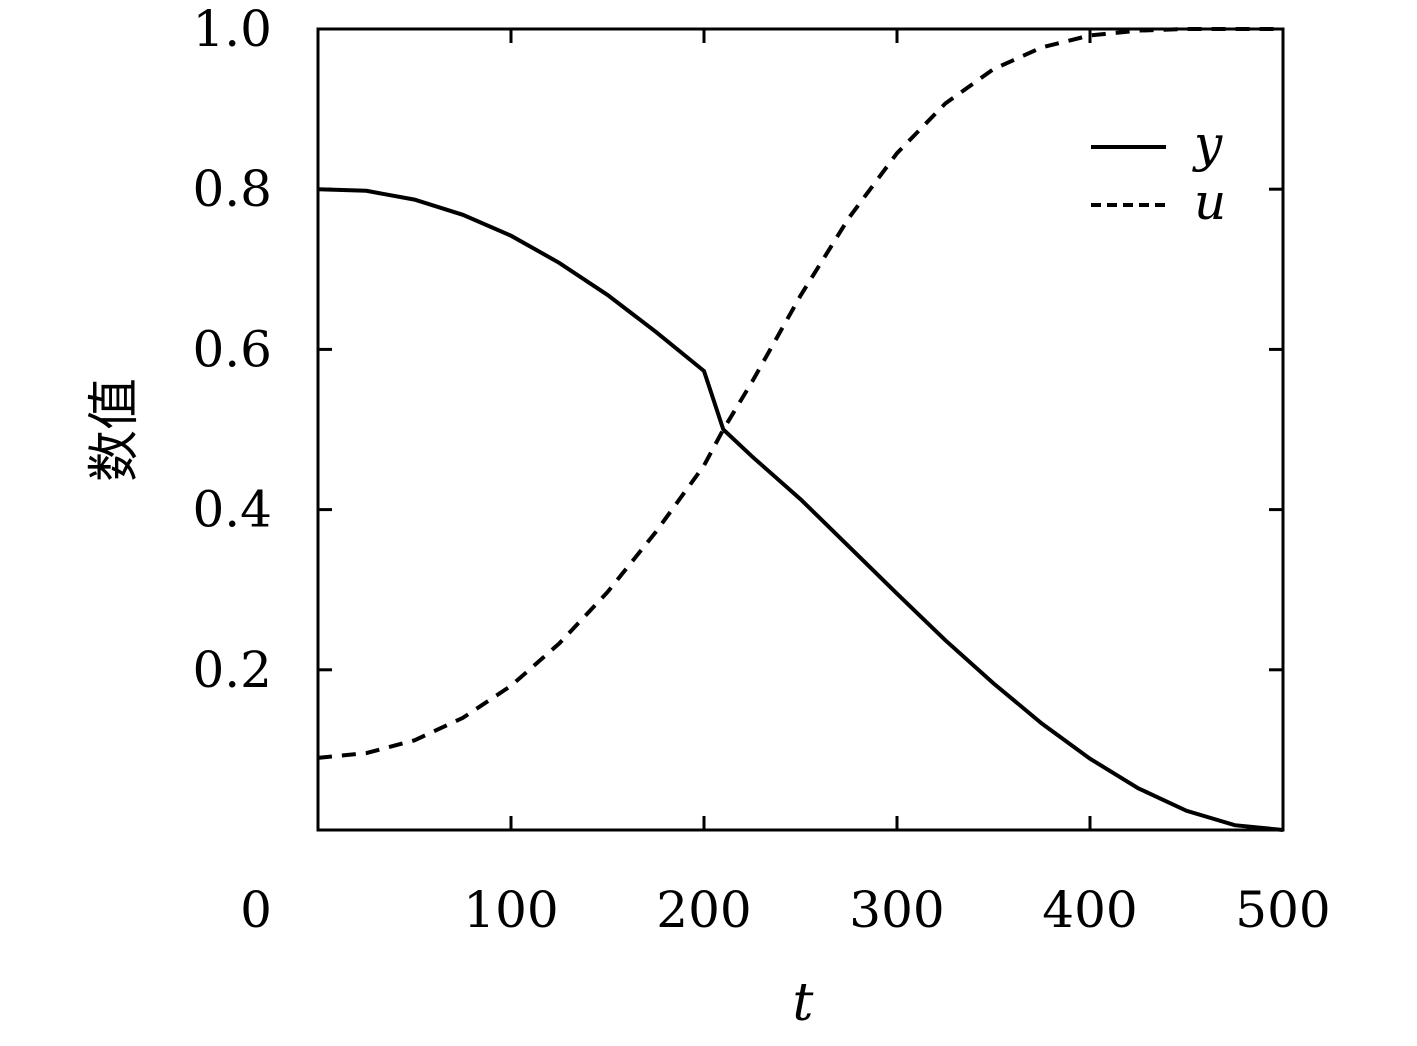 The height and width of the screenshot is (1046, 1417). I want to click on y-axis-label: 数值, so click(115, 430).